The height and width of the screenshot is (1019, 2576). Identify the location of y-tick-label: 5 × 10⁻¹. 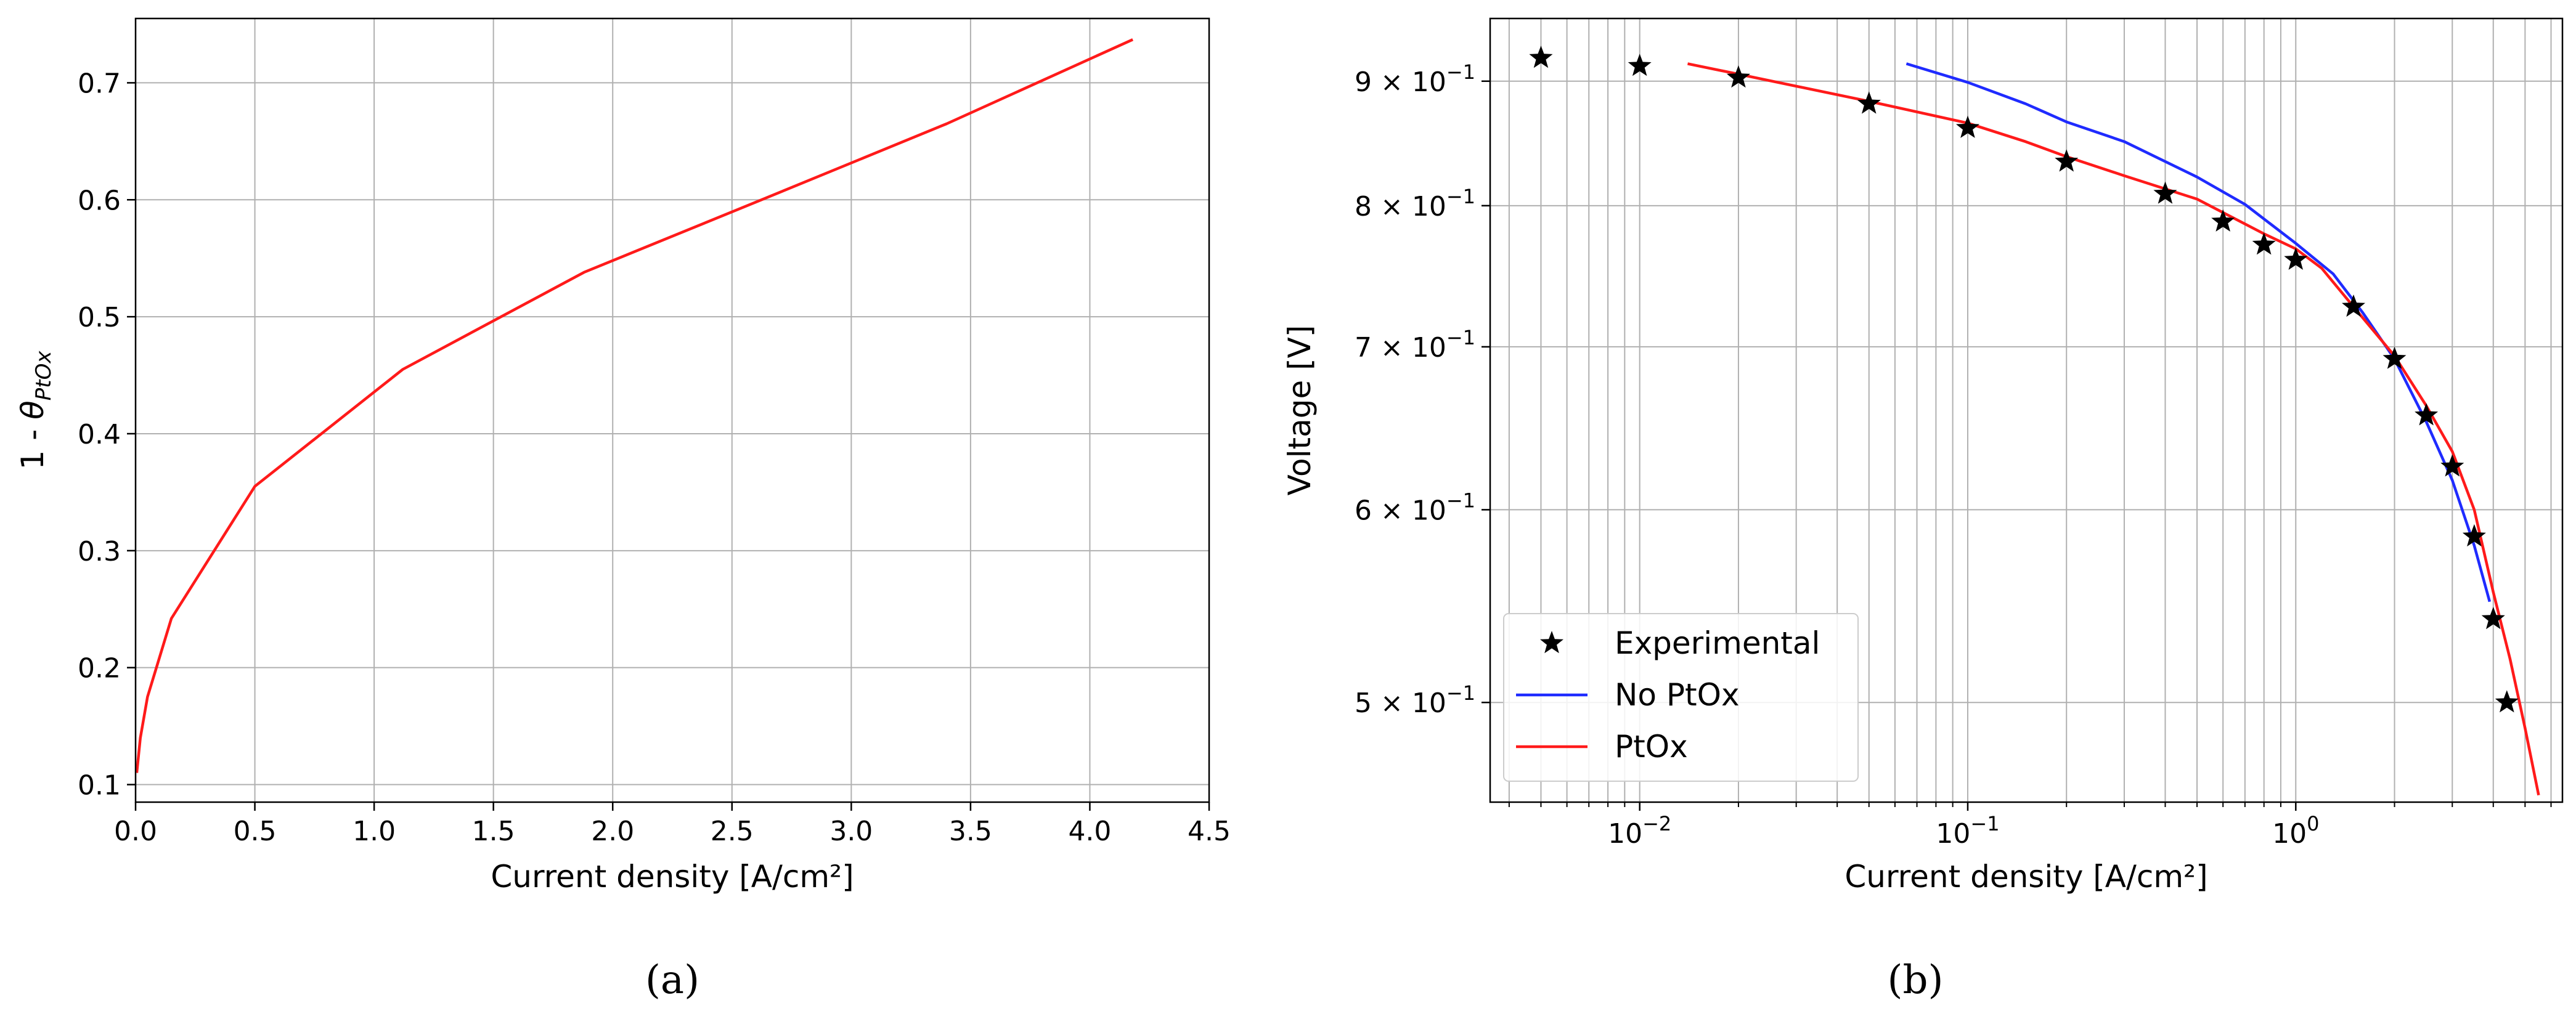
(1415, 700).